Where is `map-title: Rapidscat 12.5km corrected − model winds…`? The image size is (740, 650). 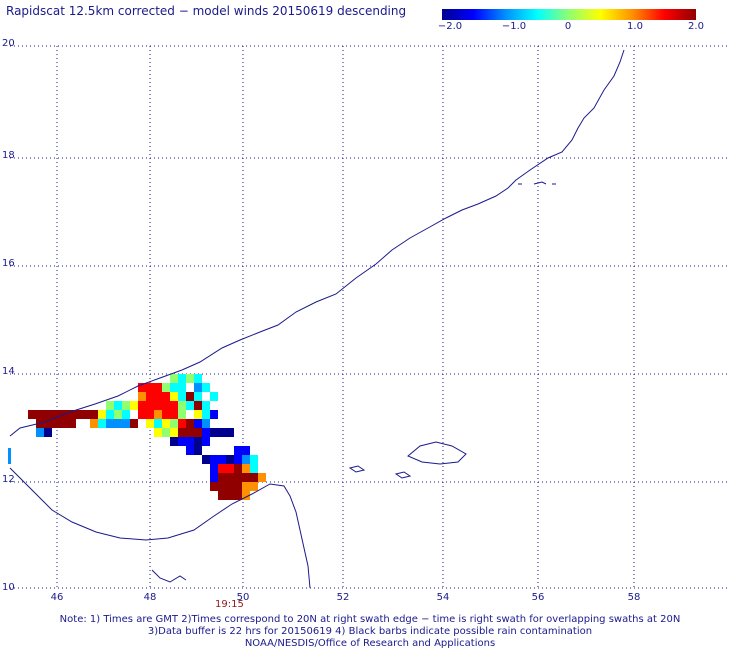
map-title: Rapidscat 12.5km corrected − model winds… is located at coordinates (206, 11).